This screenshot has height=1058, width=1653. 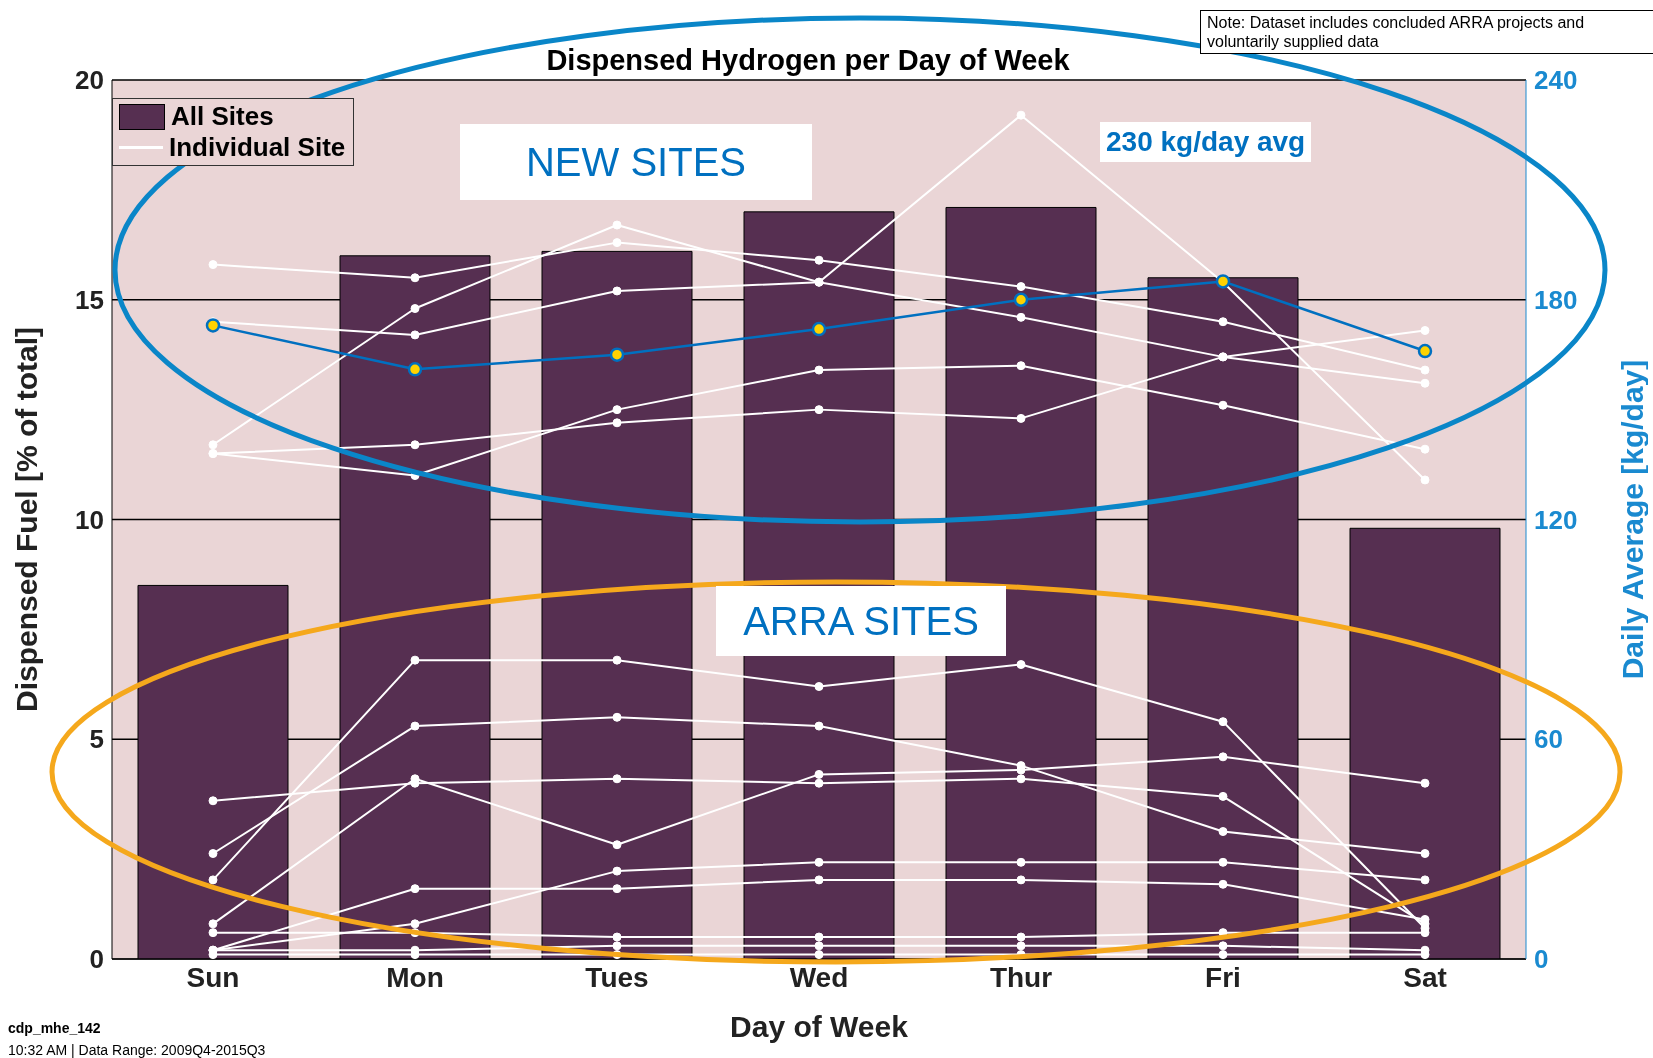 I want to click on y-tick-label: 10, so click(x=89, y=519).